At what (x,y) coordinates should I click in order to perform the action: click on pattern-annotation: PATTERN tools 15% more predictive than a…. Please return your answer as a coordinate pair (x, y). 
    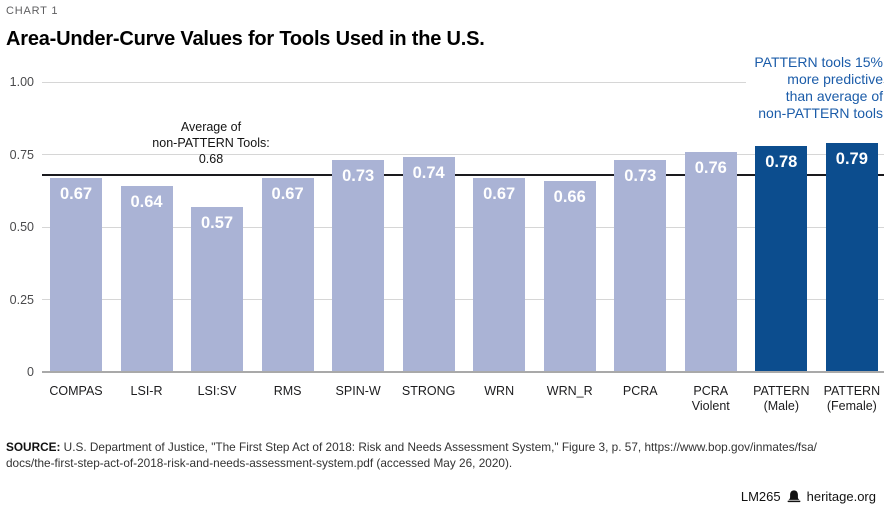
    Looking at the image, I should click on (814, 88).